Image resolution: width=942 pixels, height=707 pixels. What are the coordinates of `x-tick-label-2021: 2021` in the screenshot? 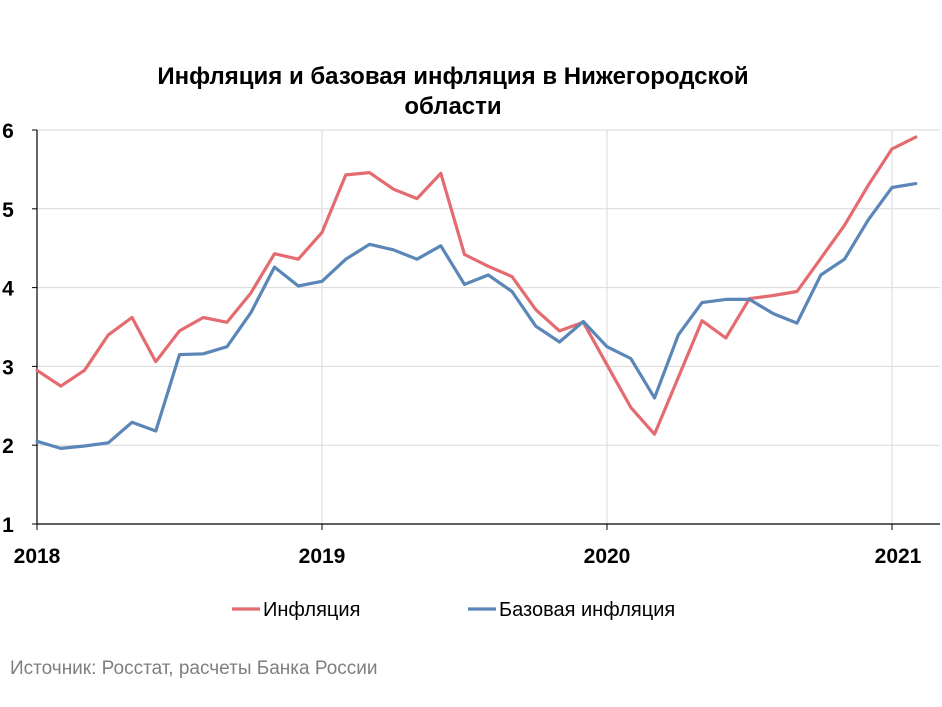 It's located at (898, 556).